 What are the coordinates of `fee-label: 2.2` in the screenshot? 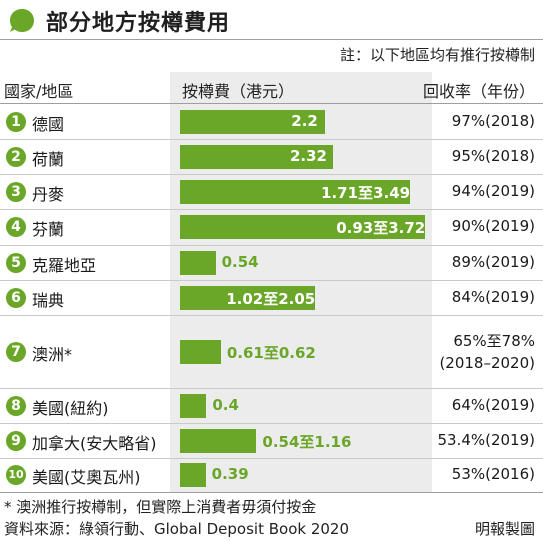 It's located at (304, 120).